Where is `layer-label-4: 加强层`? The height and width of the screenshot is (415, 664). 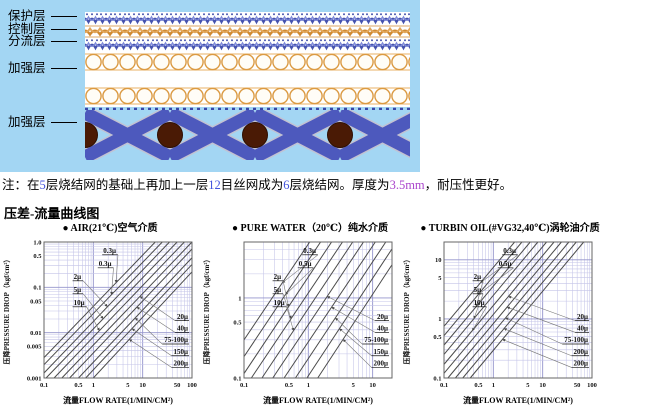 layer-label-4: 加强层 is located at coordinates (42, 68).